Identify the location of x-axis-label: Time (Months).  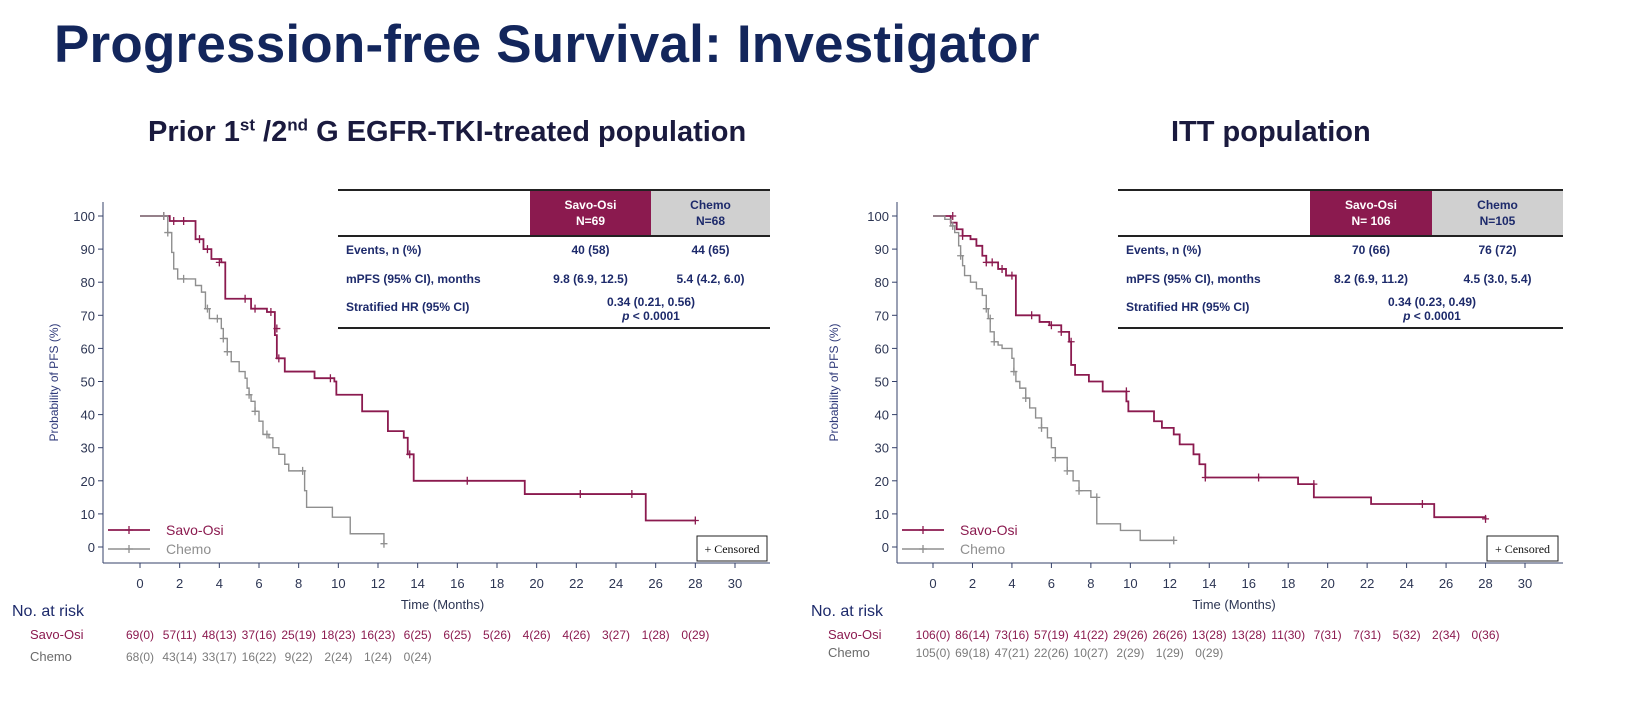
(442, 604).